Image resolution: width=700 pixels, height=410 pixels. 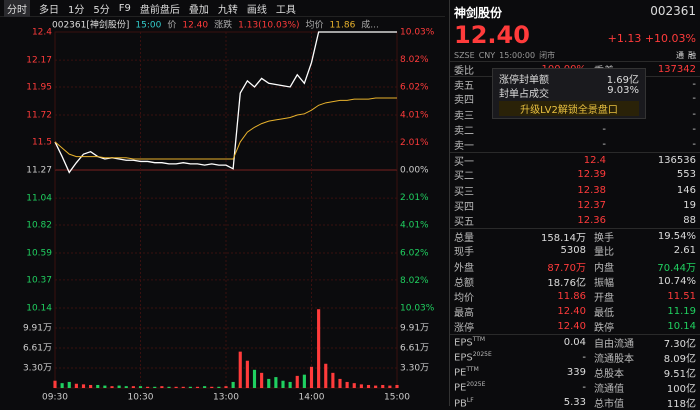 I want to click on tag: 融, so click(x=692, y=55).